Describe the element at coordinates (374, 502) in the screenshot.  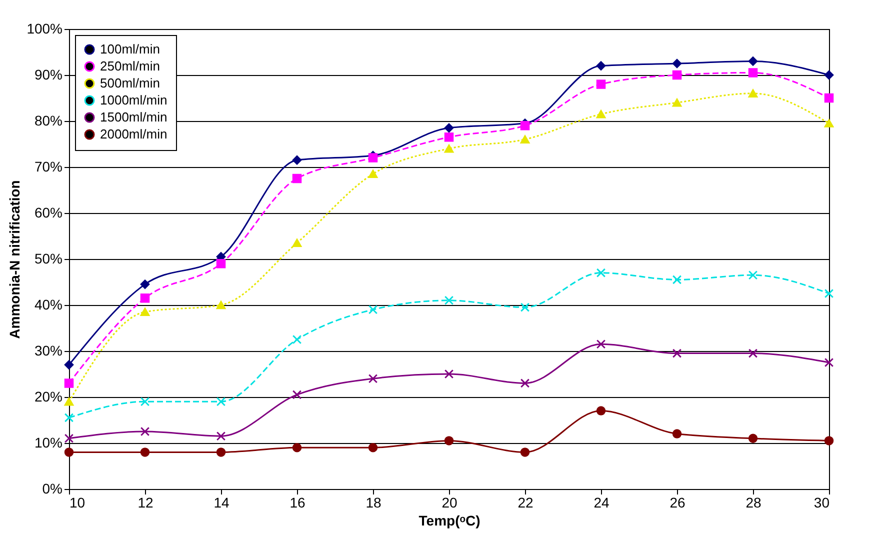
I see `x-tick-label: 18` at that location.